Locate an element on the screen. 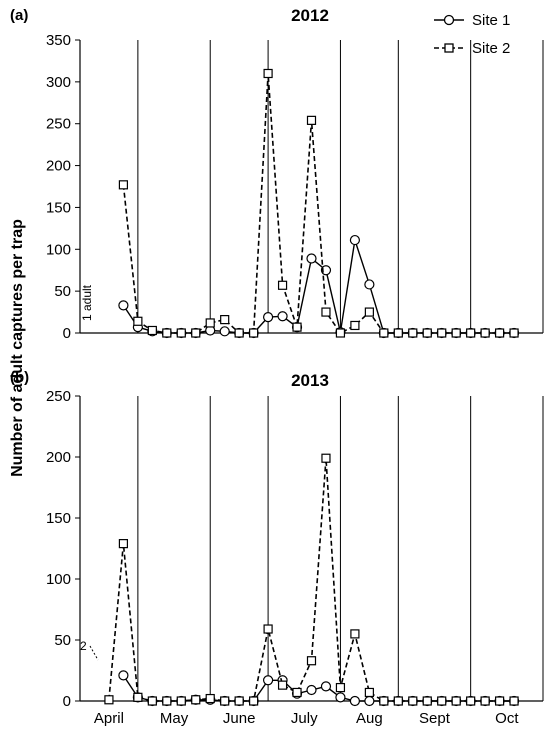 The height and width of the screenshot is (732, 550). panel-b-title: 2013 is located at coordinates (310, 380).